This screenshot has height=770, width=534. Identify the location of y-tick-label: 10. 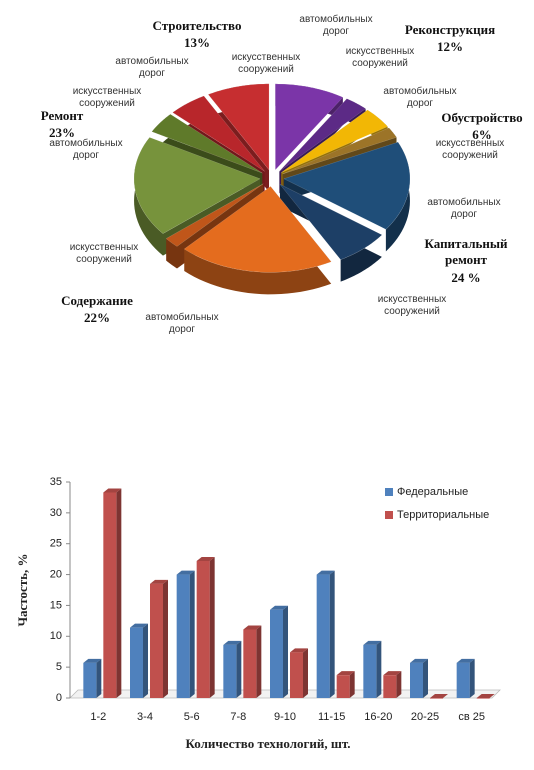
(56, 636).